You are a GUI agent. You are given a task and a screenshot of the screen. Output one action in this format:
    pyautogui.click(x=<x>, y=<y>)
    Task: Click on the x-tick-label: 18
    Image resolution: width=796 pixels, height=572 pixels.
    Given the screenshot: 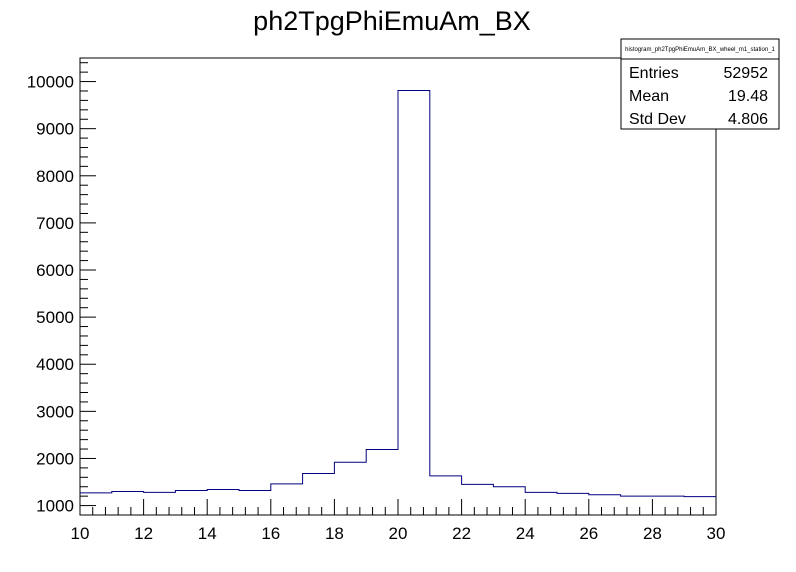 What is the action you would take?
    pyautogui.click(x=334, y=533)
    